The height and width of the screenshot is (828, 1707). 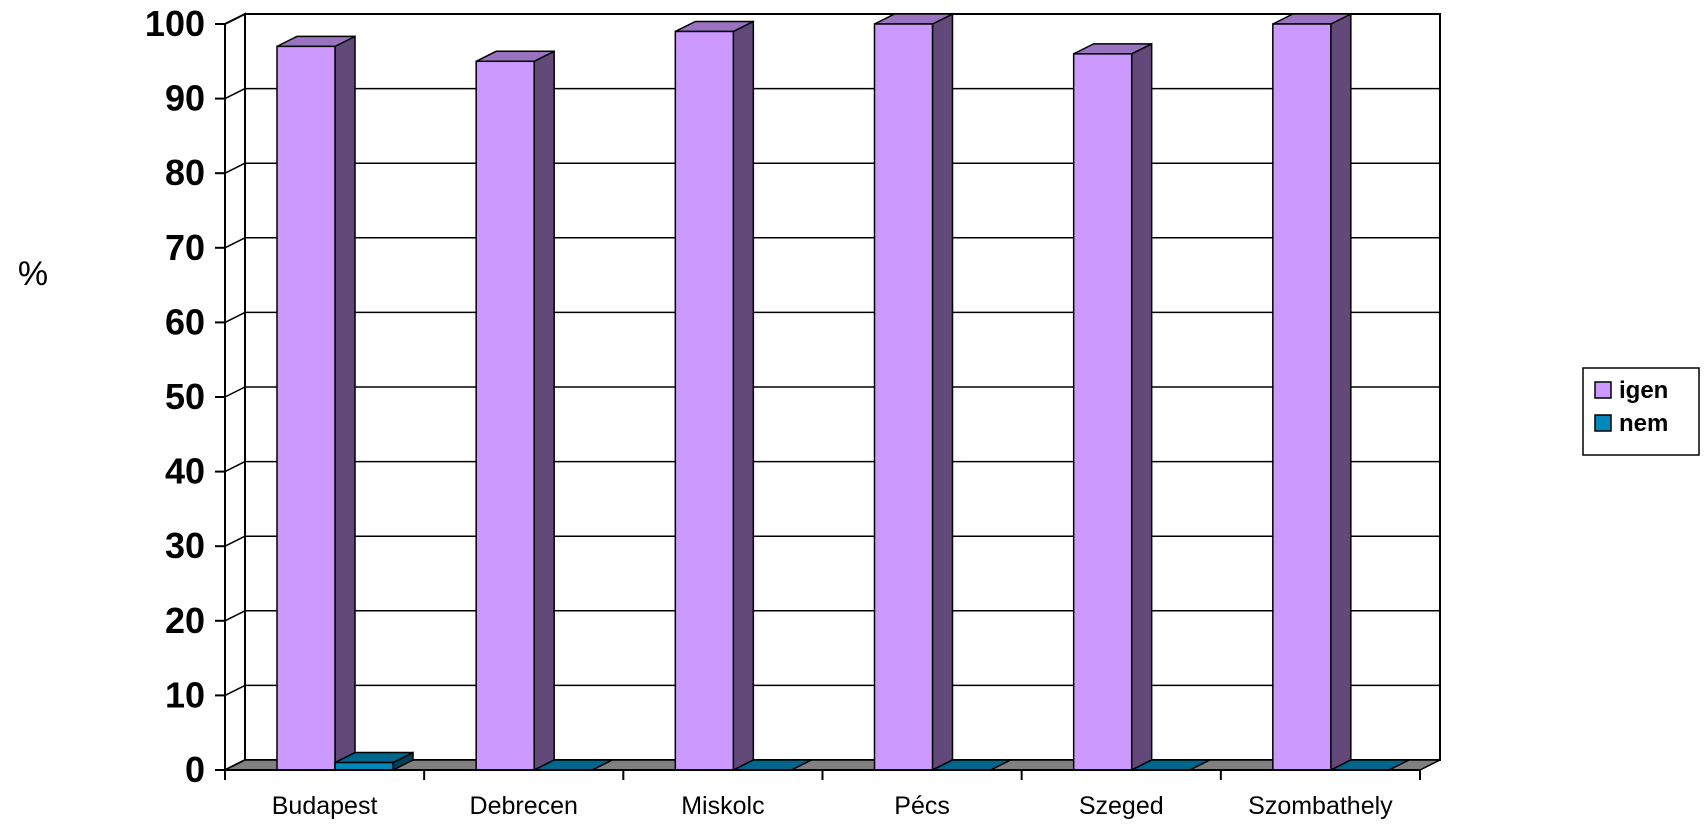 What do you see at coordinates (185, 172) in the screenshot?
I see `y-tick-label: 80` at bounding box center [185, 172].